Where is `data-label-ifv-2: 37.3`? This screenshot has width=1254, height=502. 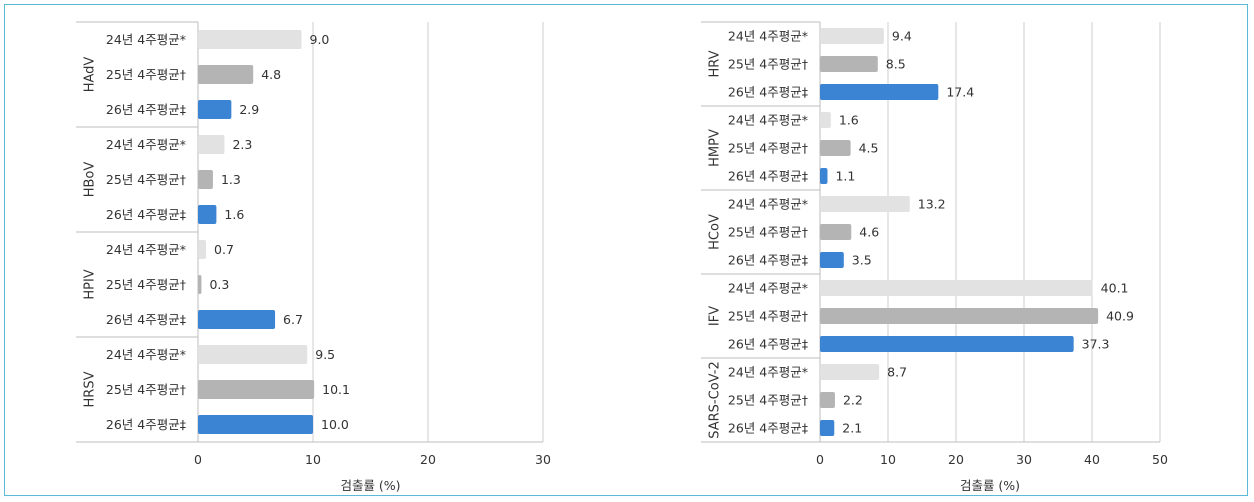 data-label-ifv-2: 37.3 is located at coordinates (1096, 344).